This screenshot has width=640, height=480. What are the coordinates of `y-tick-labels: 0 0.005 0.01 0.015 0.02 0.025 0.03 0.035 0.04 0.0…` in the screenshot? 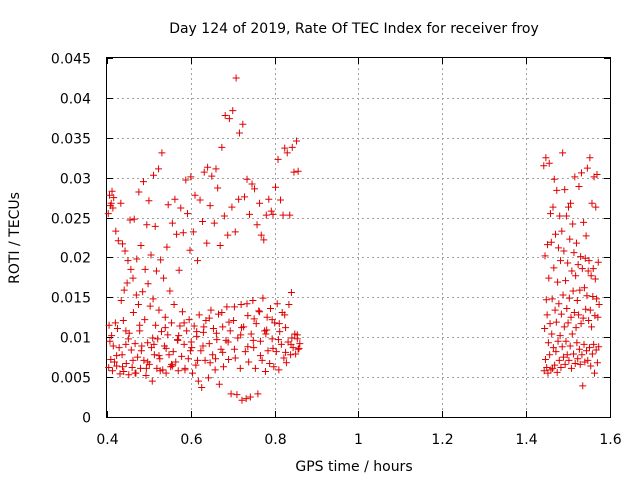 It's located at (71, 239).